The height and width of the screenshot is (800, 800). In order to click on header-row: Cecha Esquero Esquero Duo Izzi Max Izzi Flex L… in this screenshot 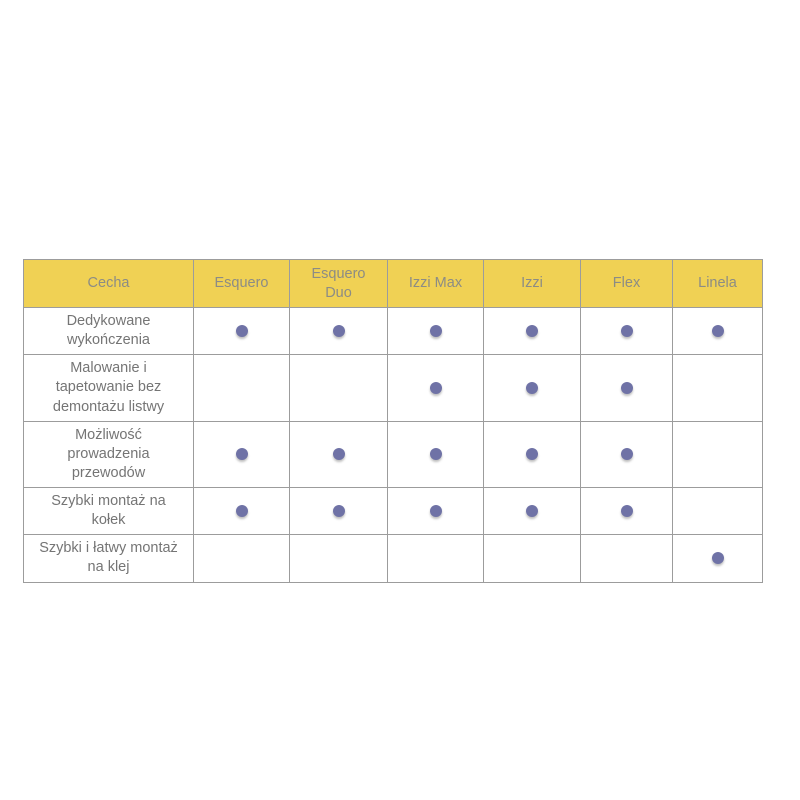, I will do `click(393, 283)`.